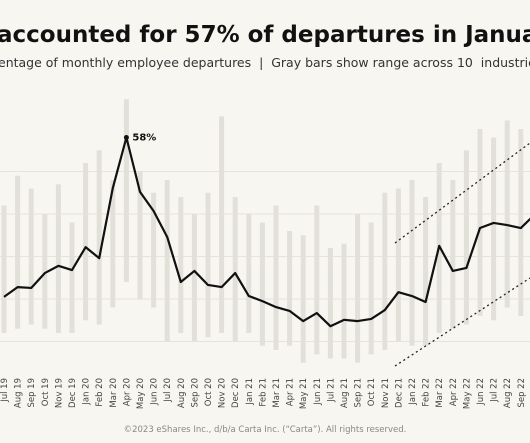  Describe the element at coordinates (87, 392) in the screenshot. I see `x-tick-label: Jan 20` at that location.